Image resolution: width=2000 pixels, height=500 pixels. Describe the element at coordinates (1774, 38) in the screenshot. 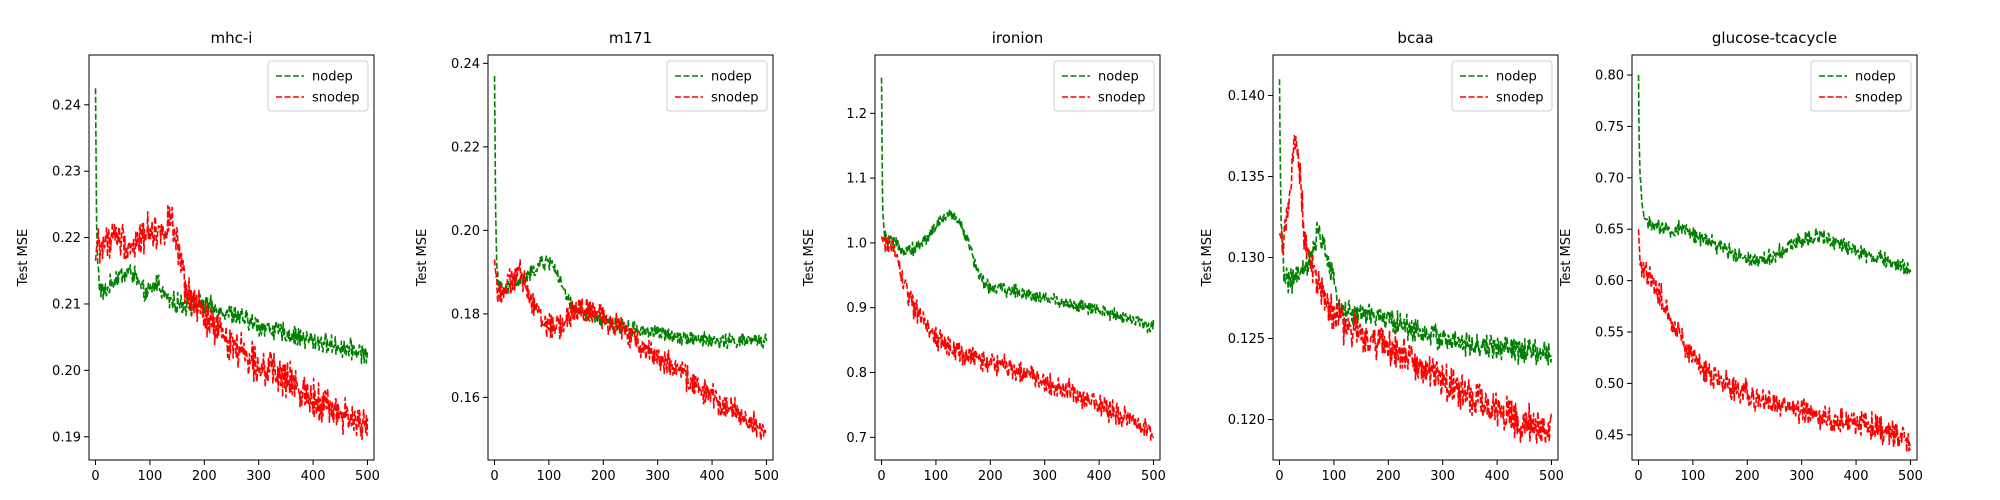

I see `chart-title: glucose-tcacycle` at that location.